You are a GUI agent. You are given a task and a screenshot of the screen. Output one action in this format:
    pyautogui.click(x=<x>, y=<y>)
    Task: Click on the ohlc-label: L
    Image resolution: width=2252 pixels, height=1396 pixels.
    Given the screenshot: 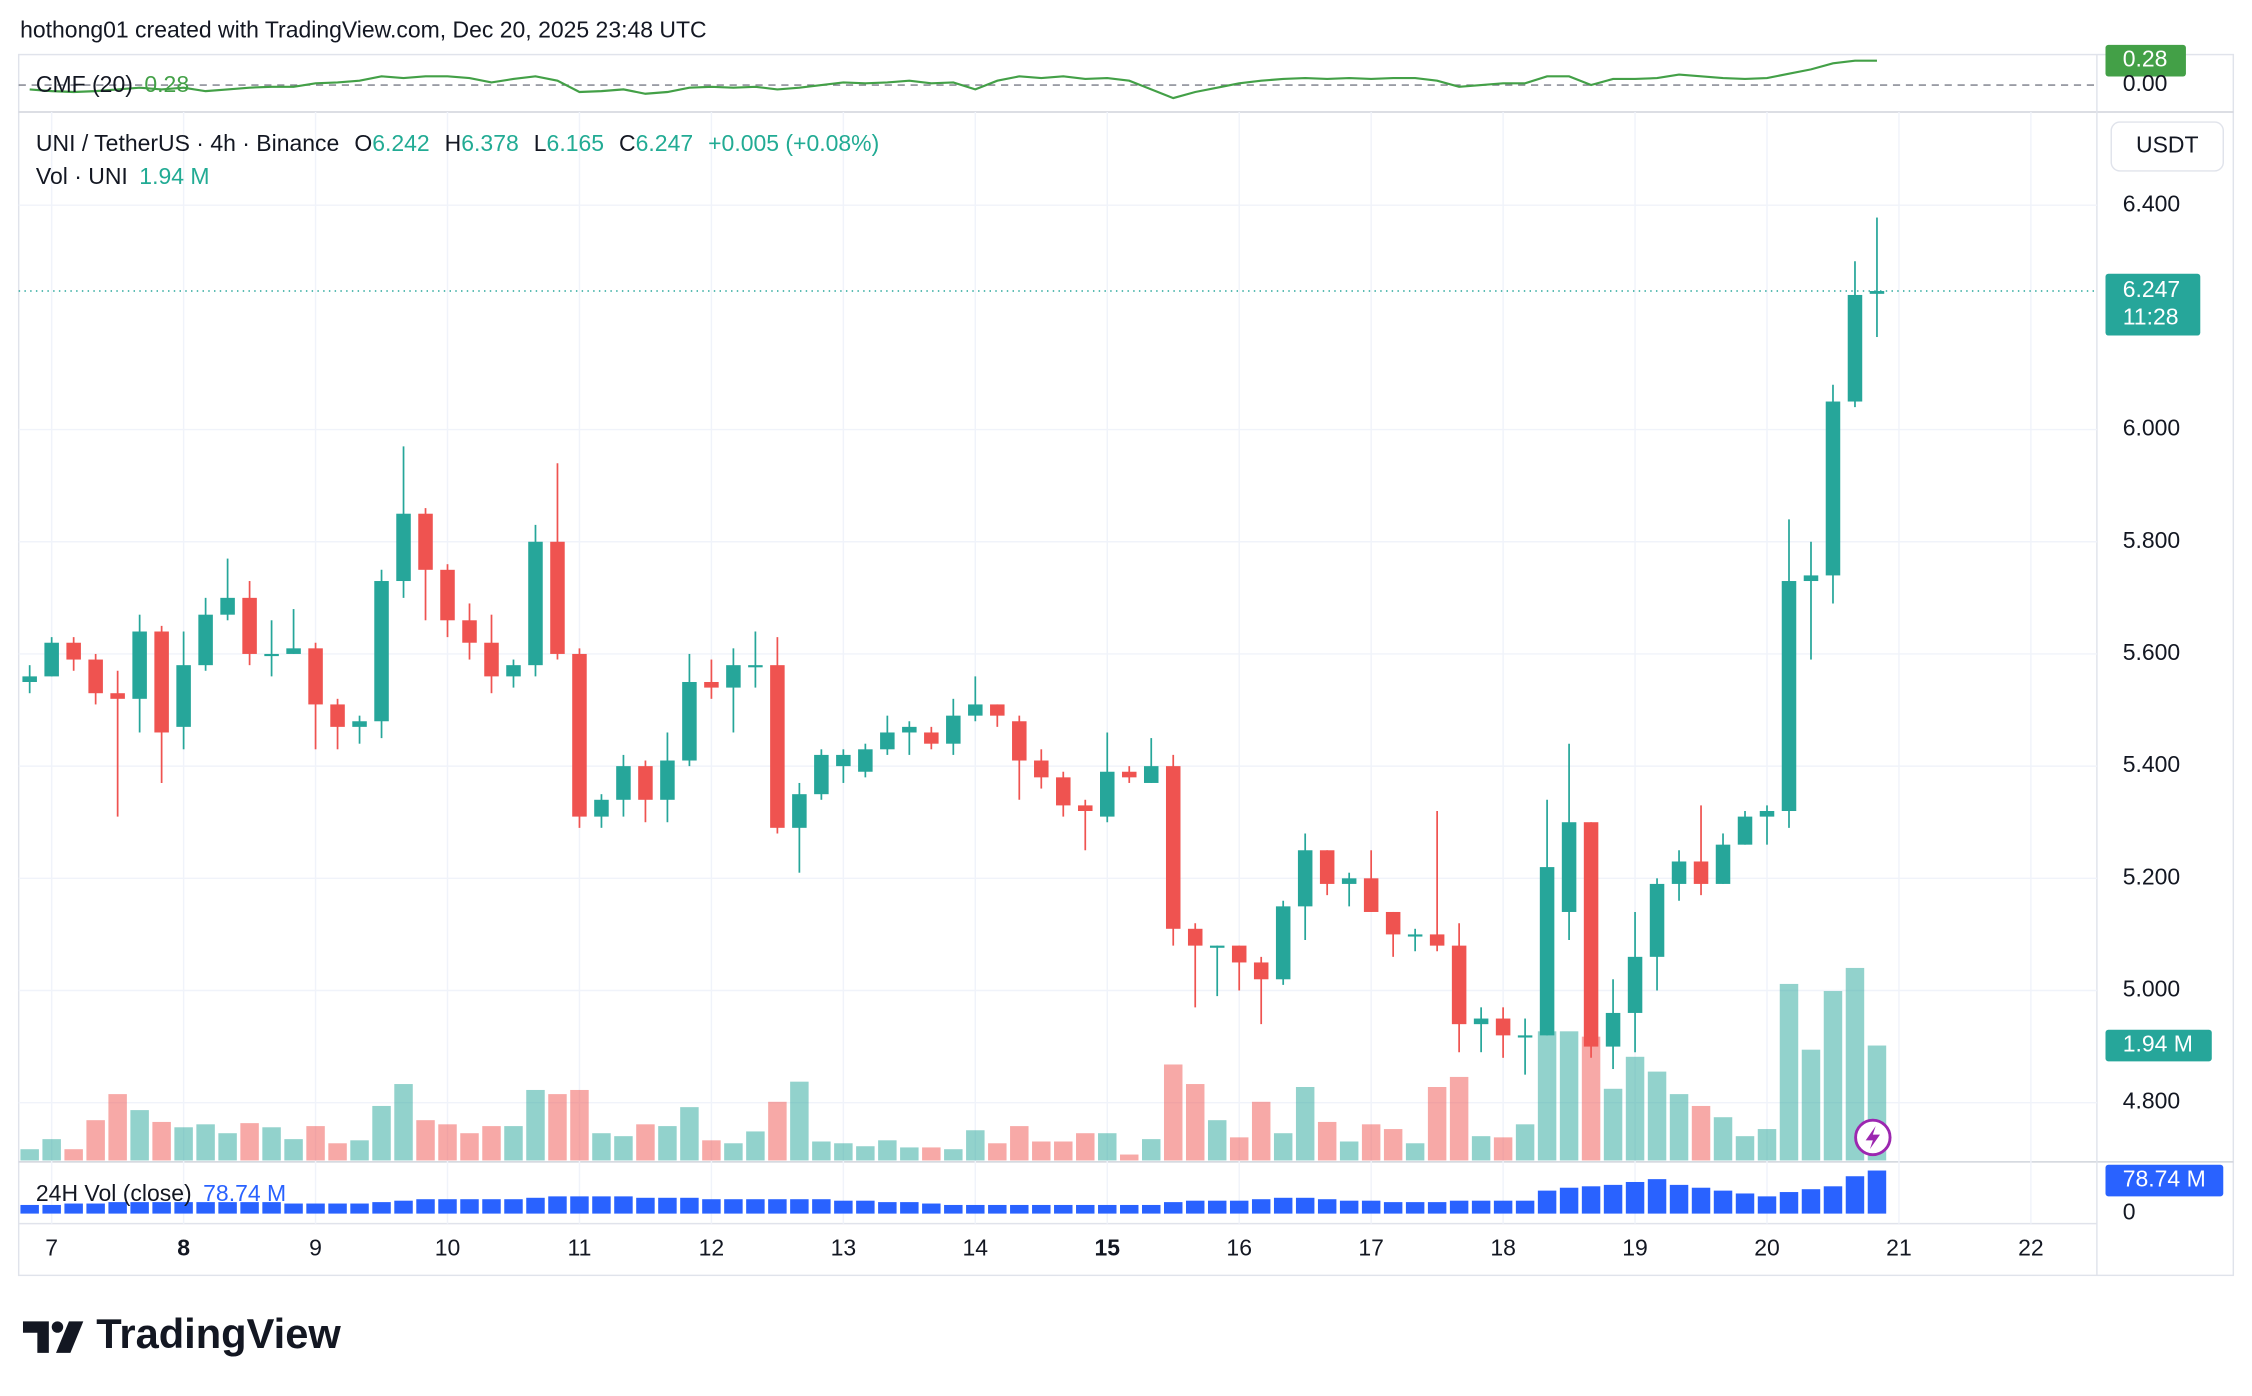 What is the action you would take?
    pyautogui.click(x=540, y=143)
    